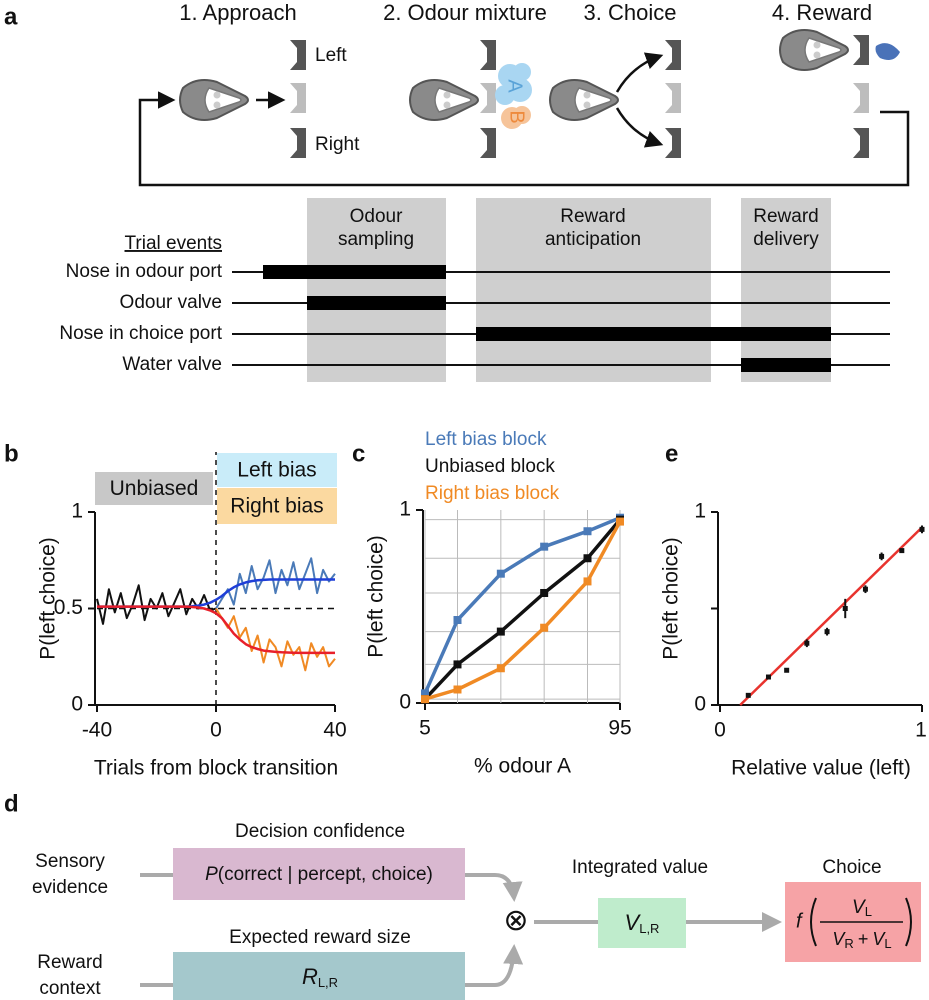 The image size is (929, 1000). I want to click on choice-formula: f VL VR + VL, so click(854, 924).